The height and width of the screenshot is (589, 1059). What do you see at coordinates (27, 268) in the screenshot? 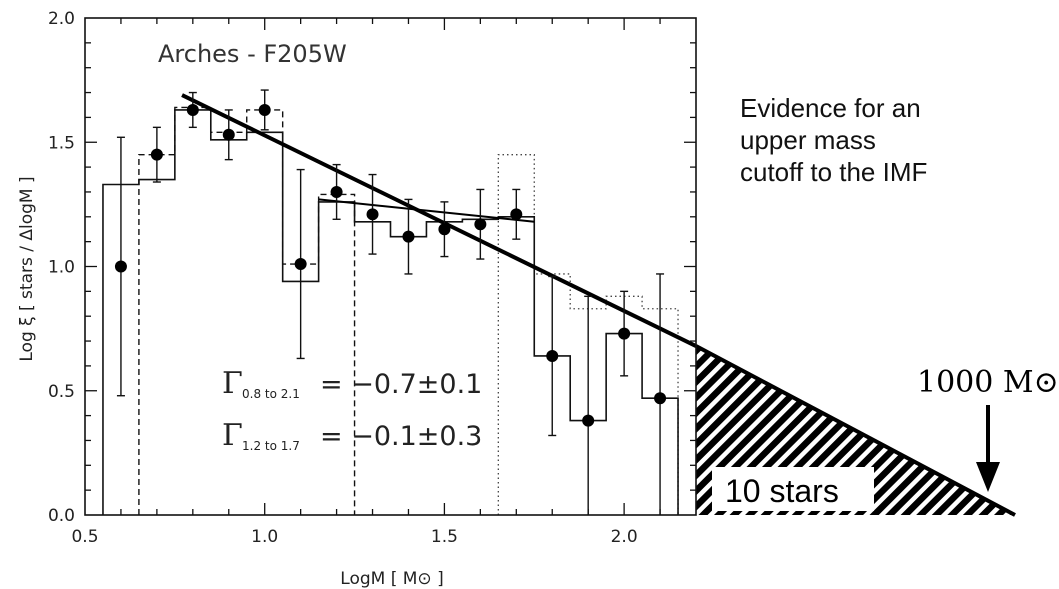
I see `y-axis-title: Log ξ [ stars / ΔlogM ]` at bounding box center [27, 268].